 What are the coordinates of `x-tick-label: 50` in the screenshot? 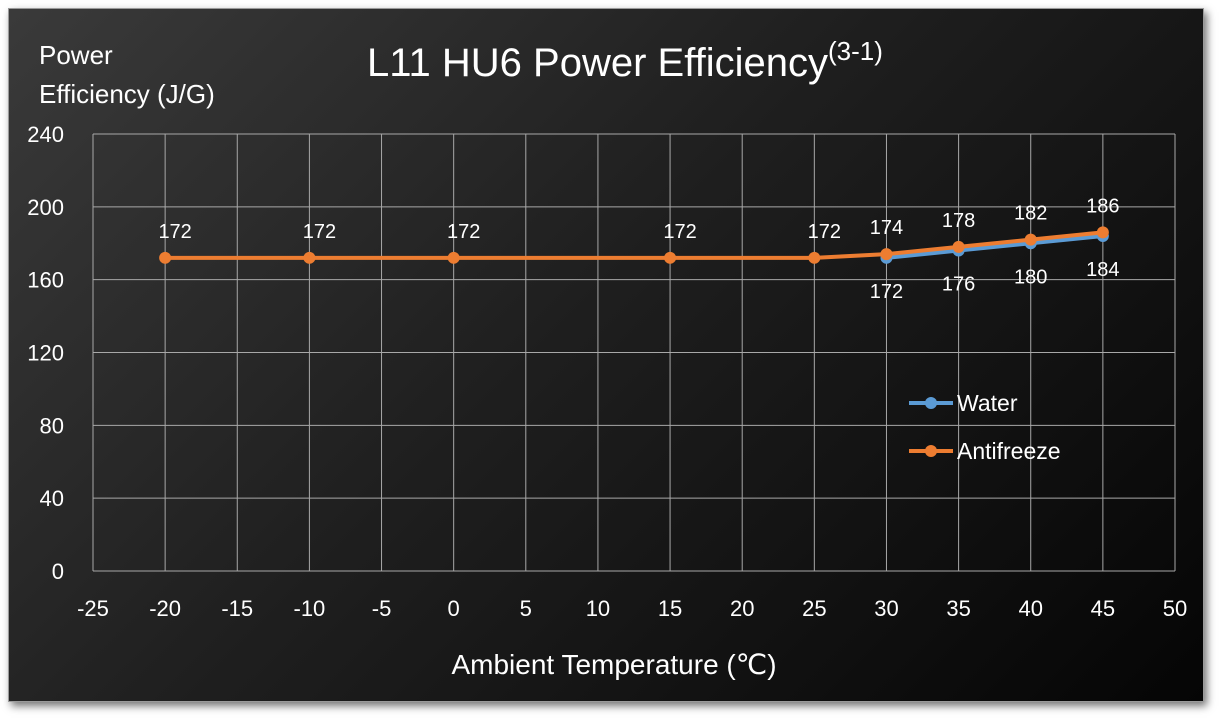 It's located at (1175, 608).